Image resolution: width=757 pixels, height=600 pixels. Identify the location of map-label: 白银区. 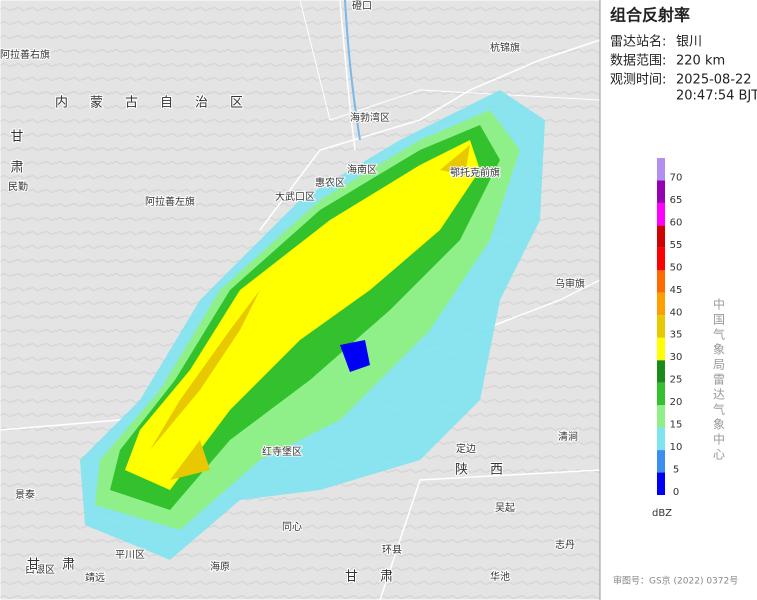
(40, 569).